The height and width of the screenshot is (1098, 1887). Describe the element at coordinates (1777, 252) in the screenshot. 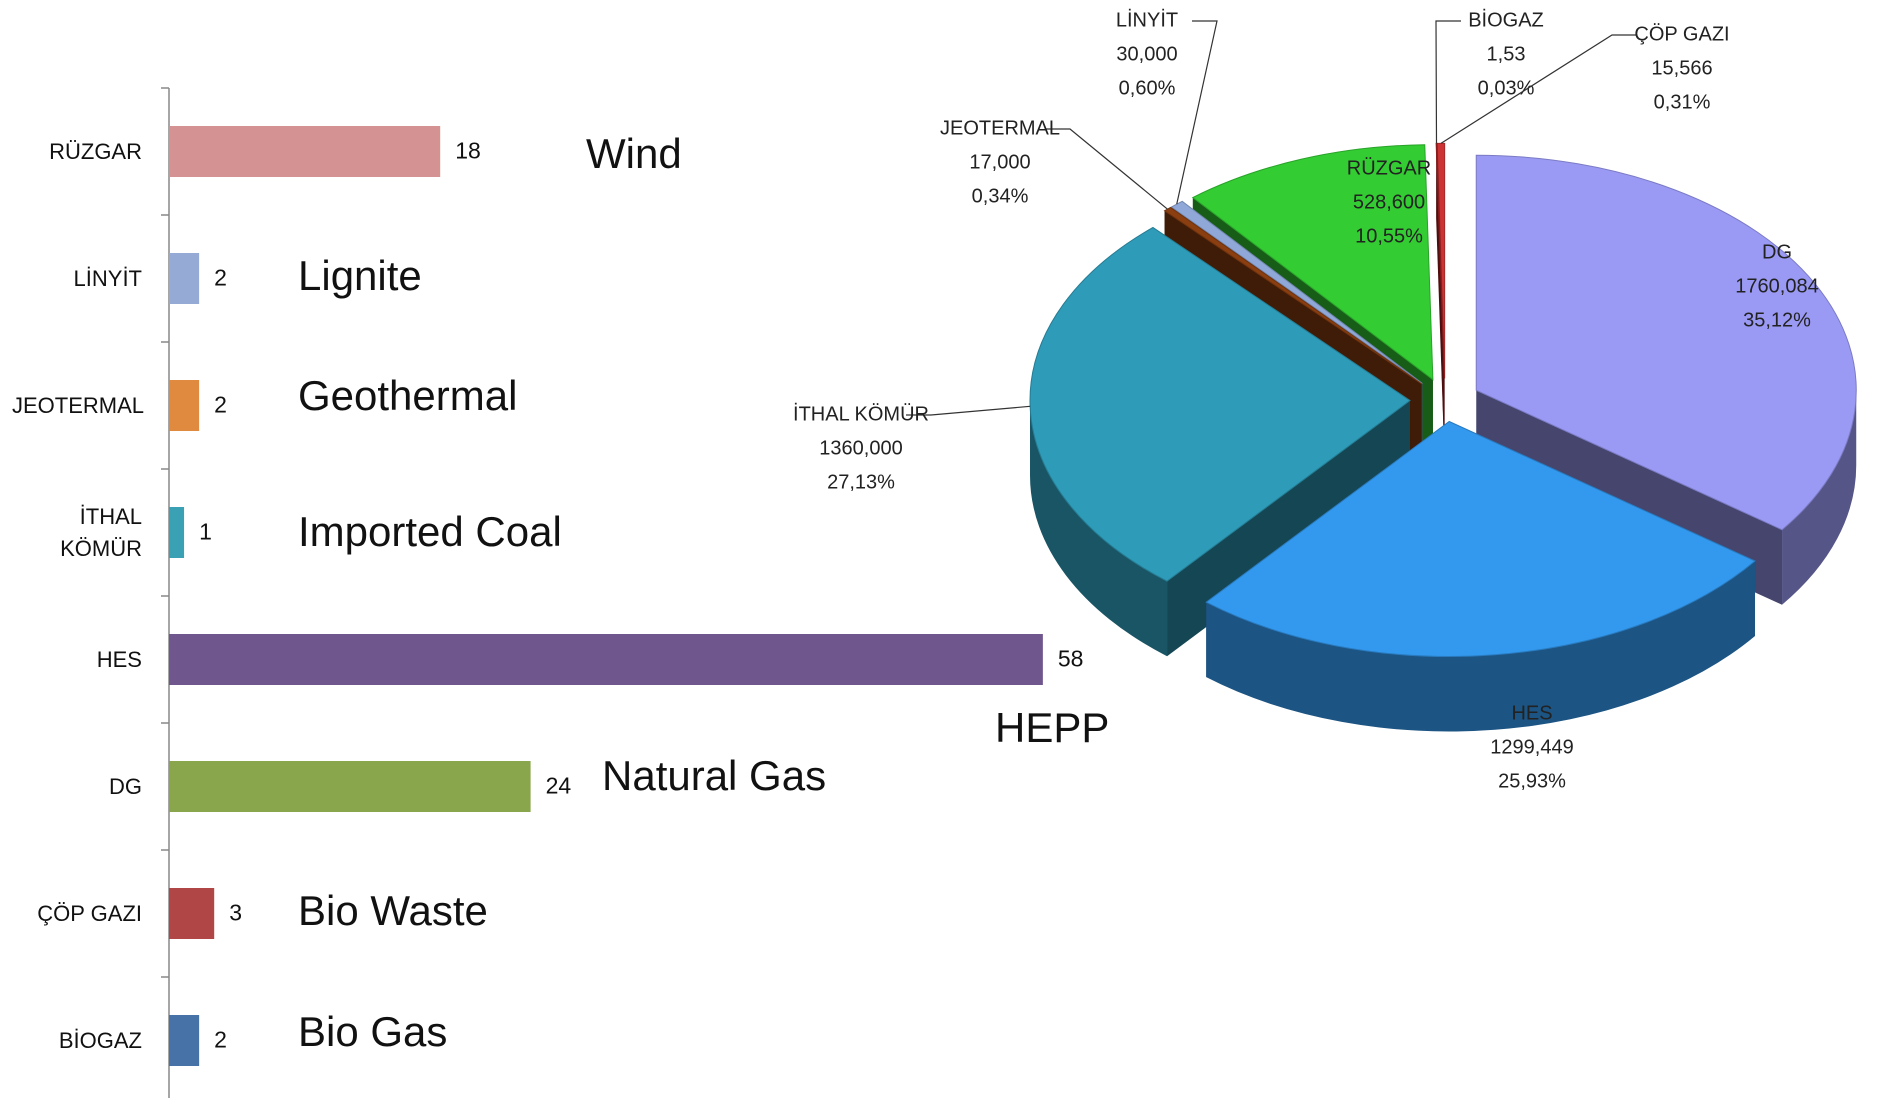

I see `slice-label: DG` at that location.